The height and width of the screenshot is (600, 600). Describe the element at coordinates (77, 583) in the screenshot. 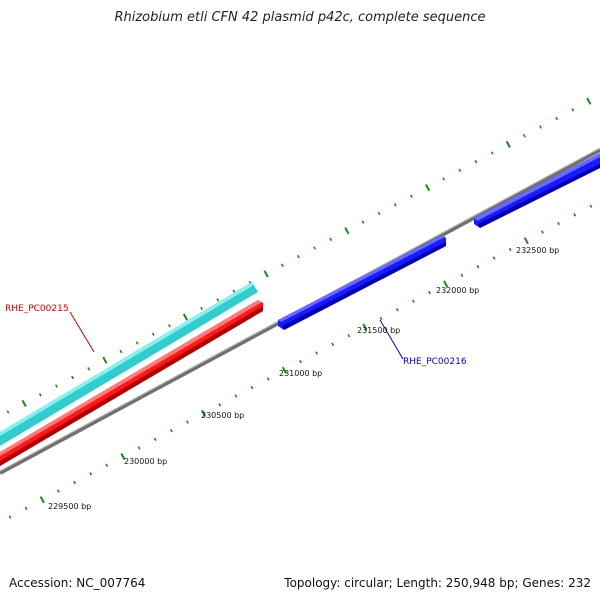

I see `accession-text: Accession: NC_007764` at that location.